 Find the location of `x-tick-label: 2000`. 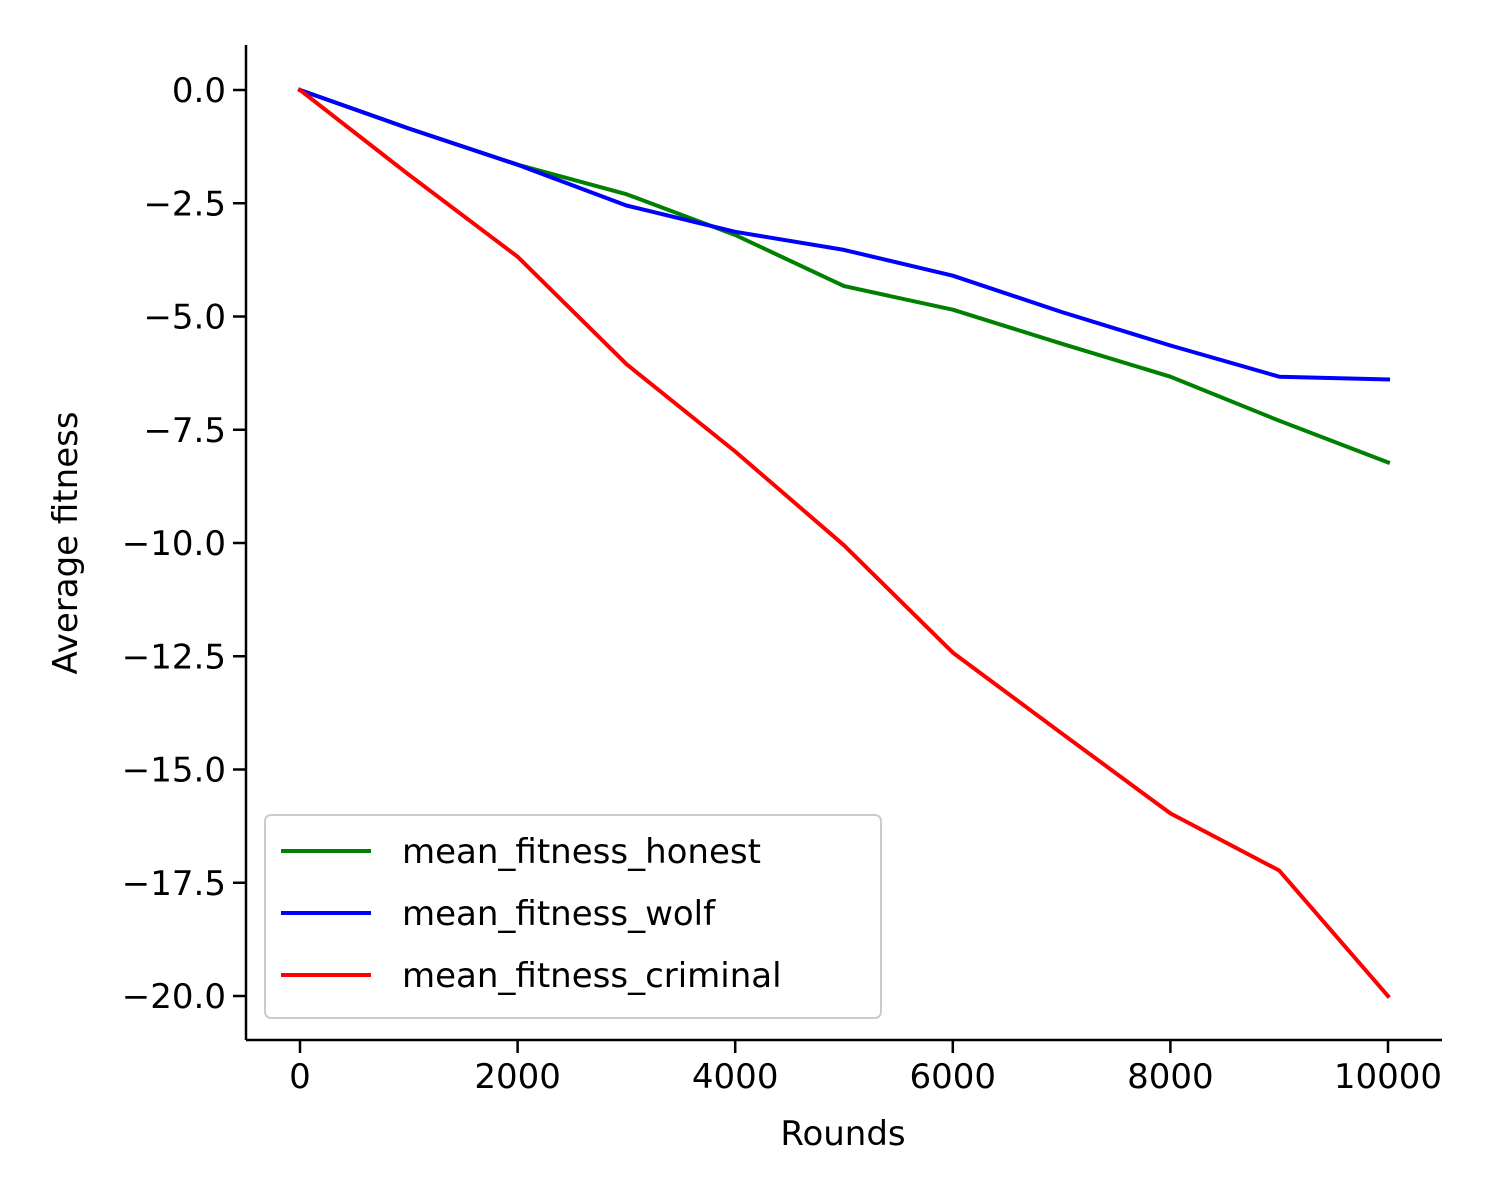

x-tick-label: 2000 is located at coordinates (517, 1077).